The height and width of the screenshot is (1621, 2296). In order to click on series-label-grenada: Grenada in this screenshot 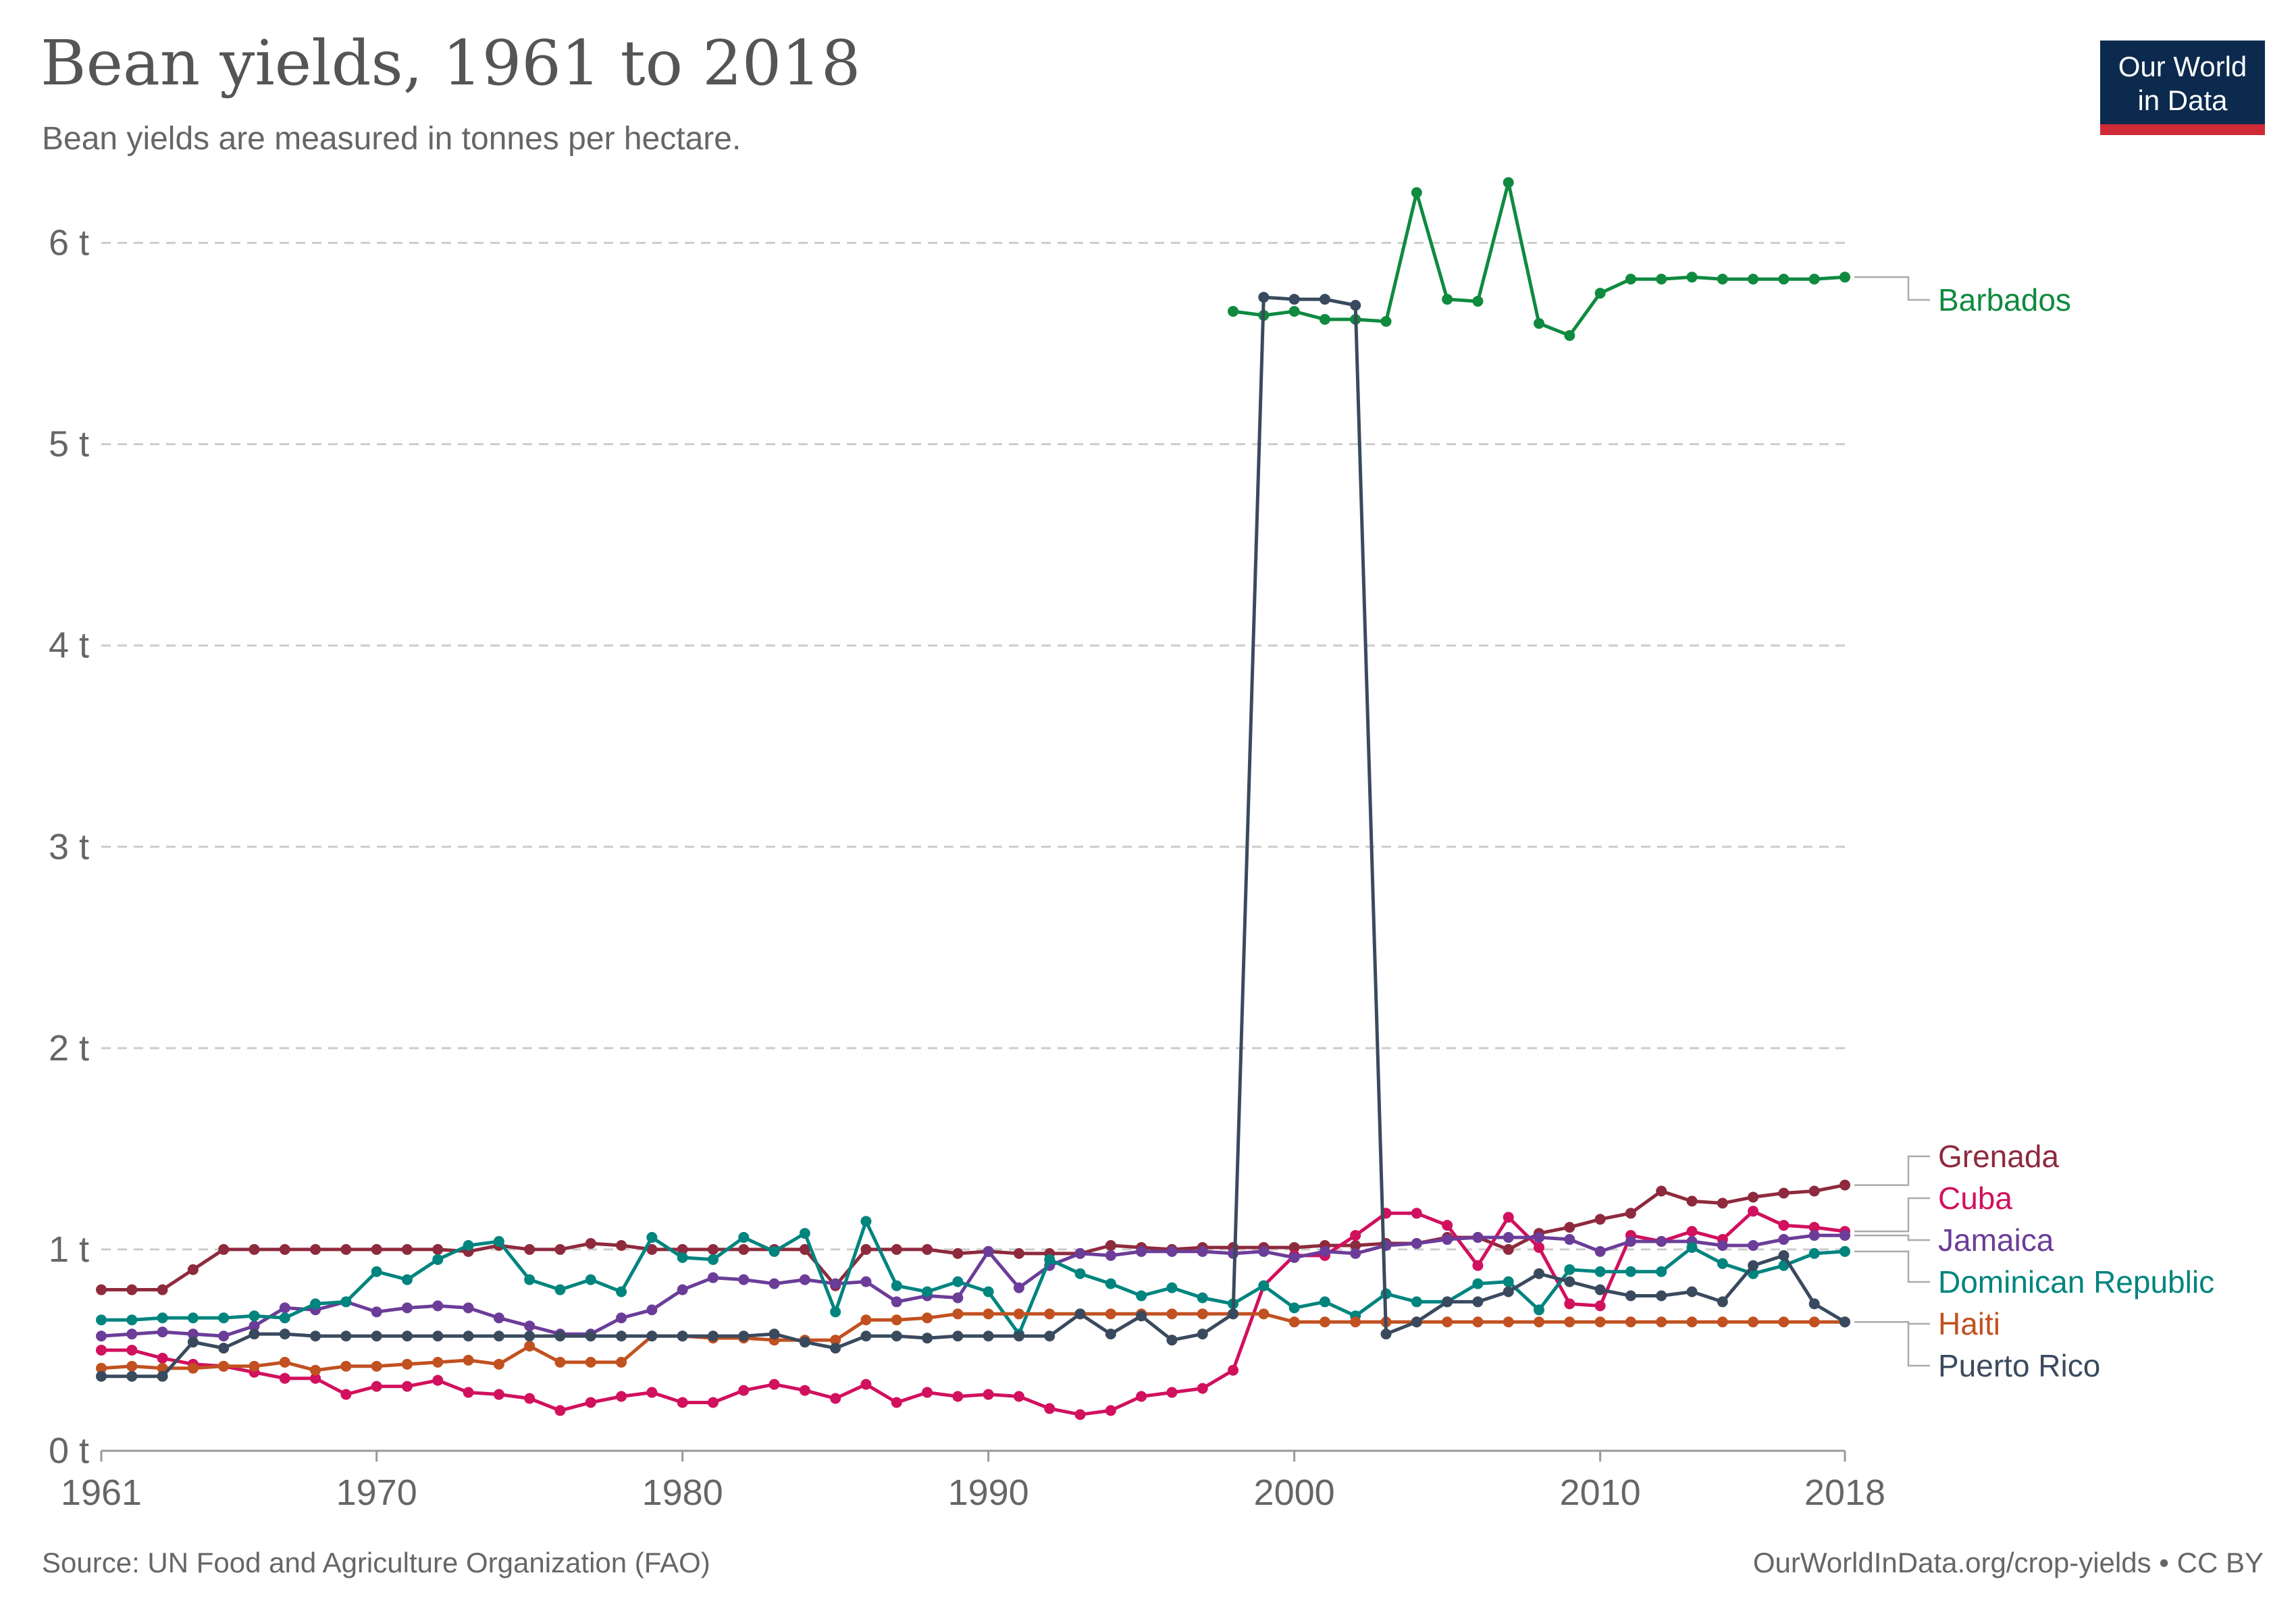, I will do `click(1998, 1156)`.